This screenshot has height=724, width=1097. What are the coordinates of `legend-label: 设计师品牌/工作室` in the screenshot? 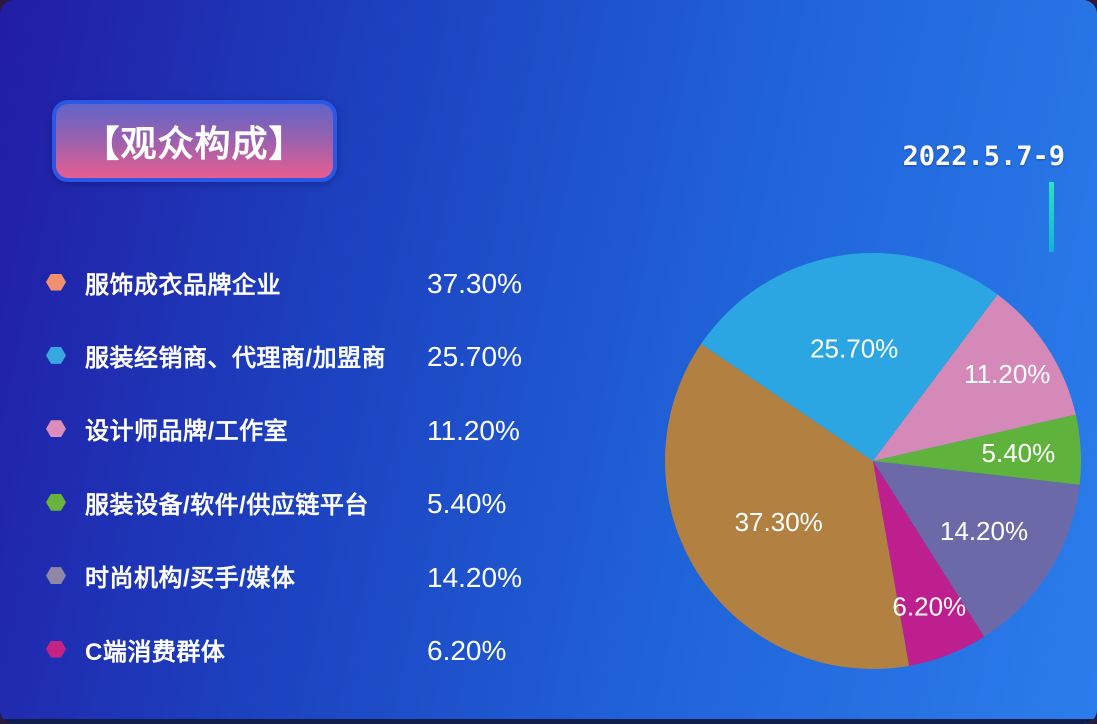 It's located at (187, 432).